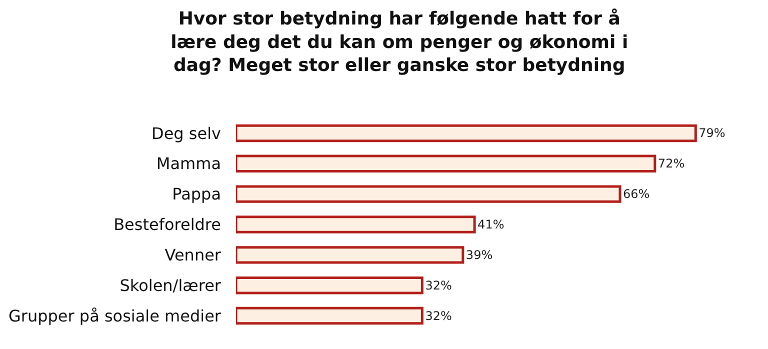  Describe the element at coordinates (671, 163) in the screenshot. I see `data-label: 72%` at that location.